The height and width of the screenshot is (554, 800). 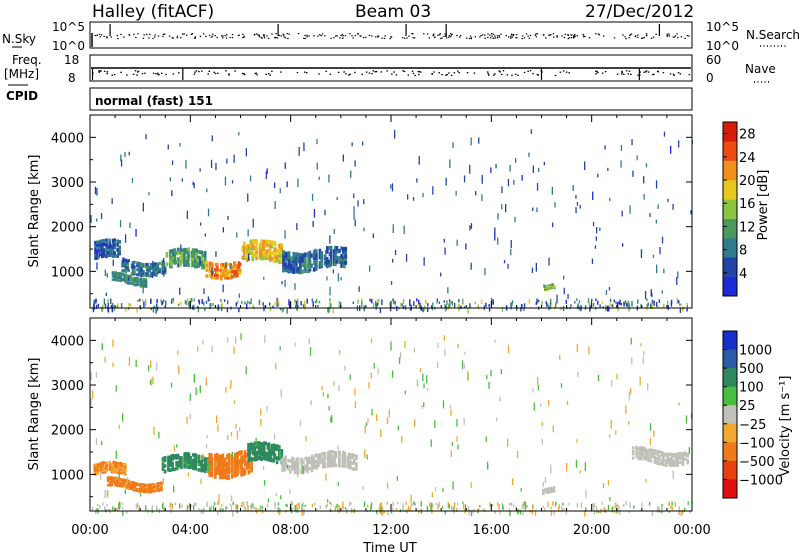 I want to click on cpid-value: normal (fast) 151, so click(x=154, y=101).